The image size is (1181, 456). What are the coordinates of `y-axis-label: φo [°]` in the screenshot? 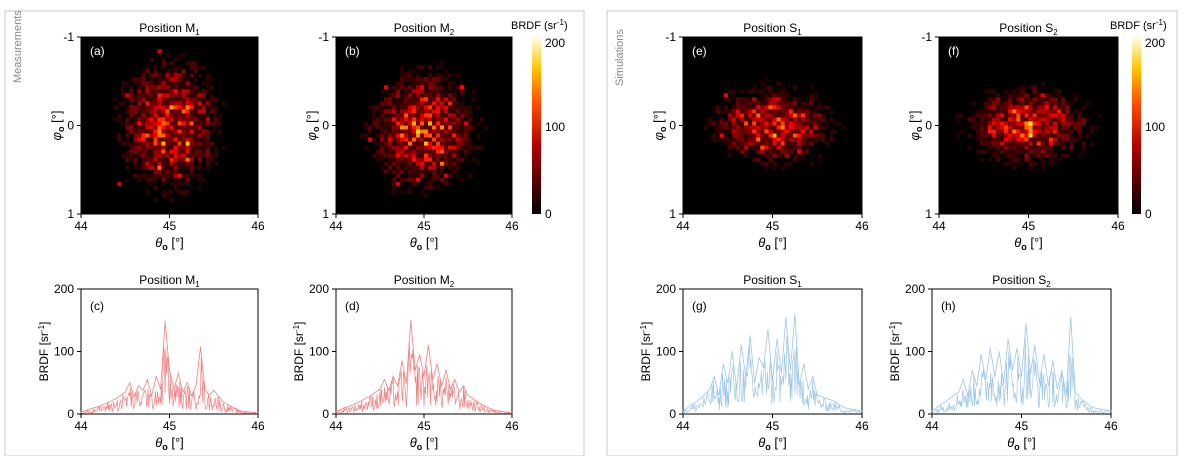 It's located at (312, 125).